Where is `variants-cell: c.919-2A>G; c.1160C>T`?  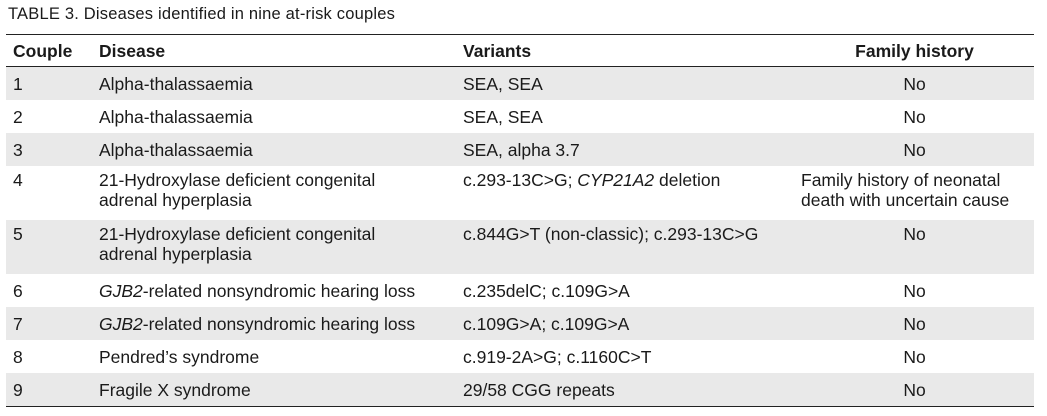 variants-cell: c.919-2A>G; c.1160C>T is located at coordinates (557, 357).